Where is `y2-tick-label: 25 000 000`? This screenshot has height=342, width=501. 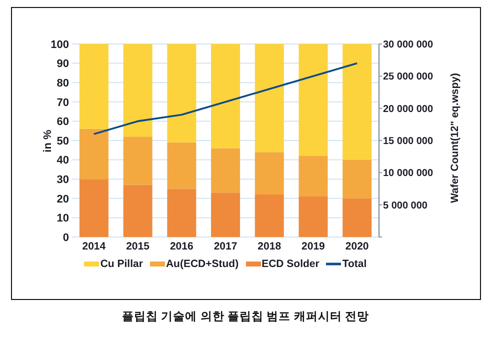 y2-tick-label: 25 000 000 is located at coordinates (408, 77).